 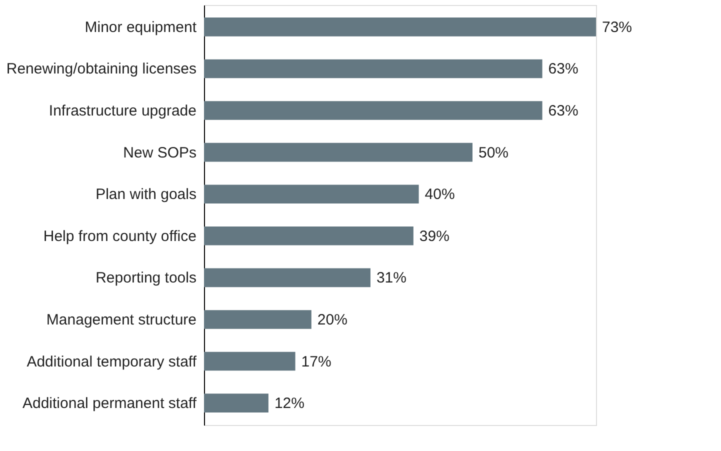 What do you see at coordinates (141, 27) in the screenshot?
I see `y-tick-label: Minor equipment` at bounding box center [141, 27].